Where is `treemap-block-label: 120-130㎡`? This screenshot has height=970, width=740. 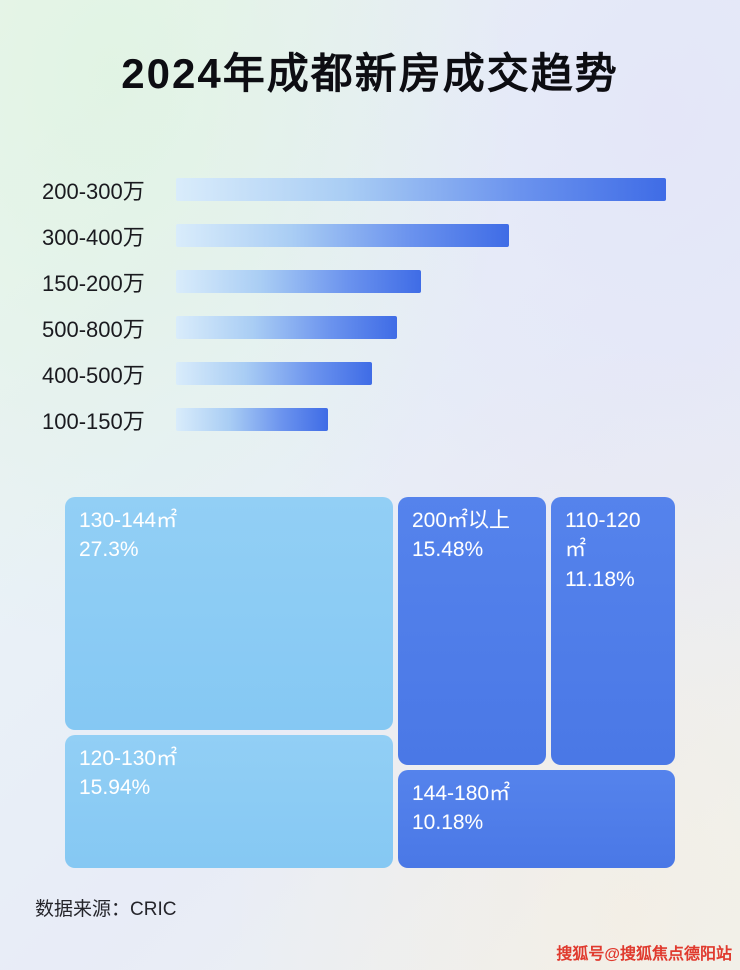
treemap-block-label: 120-130㎡ is located at coordinates (128, 758).